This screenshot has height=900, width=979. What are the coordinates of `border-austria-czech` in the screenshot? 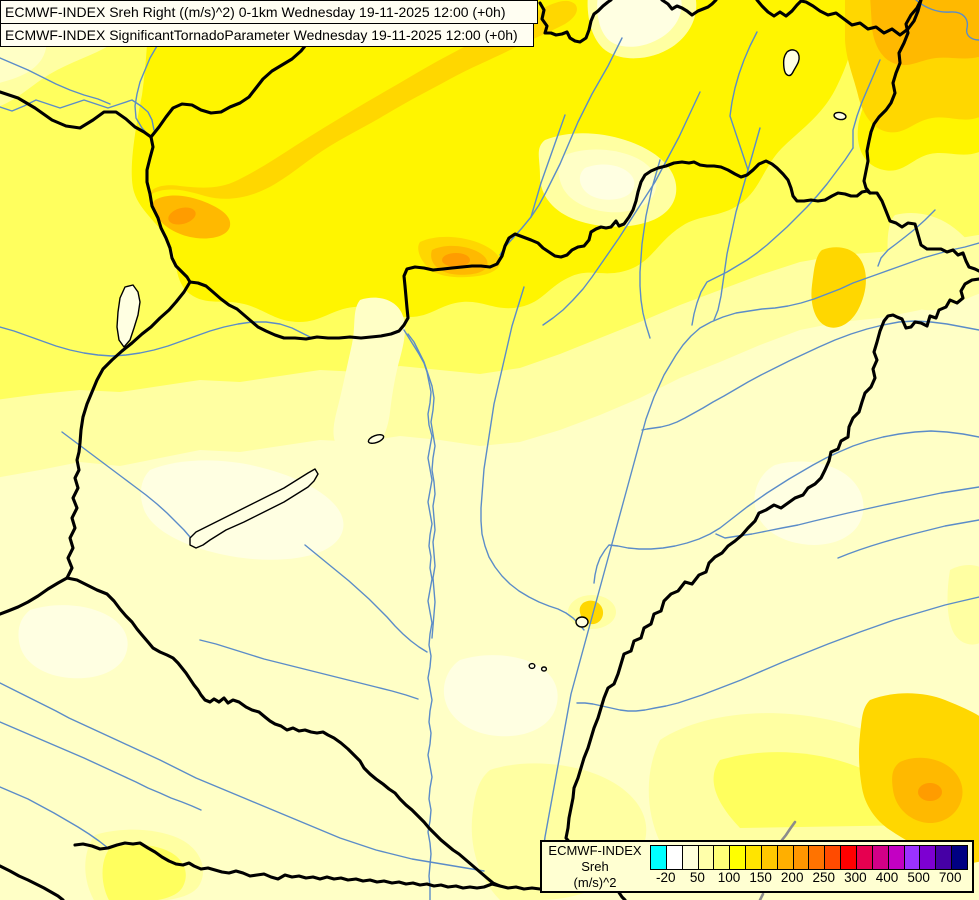 It's located at (76, 114).